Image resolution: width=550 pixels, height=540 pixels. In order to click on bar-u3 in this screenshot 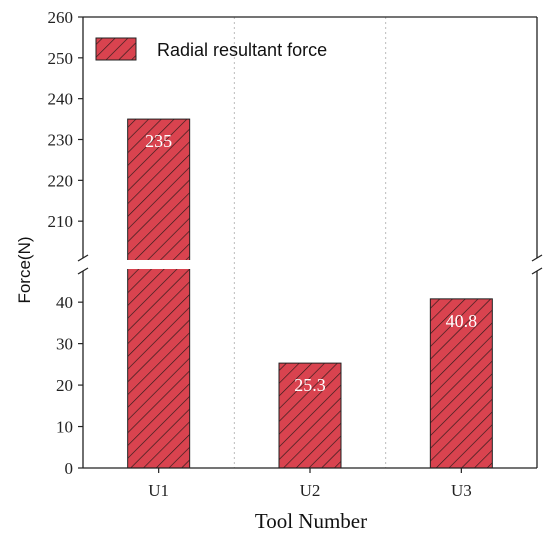, I will do `click(461, 383)`.